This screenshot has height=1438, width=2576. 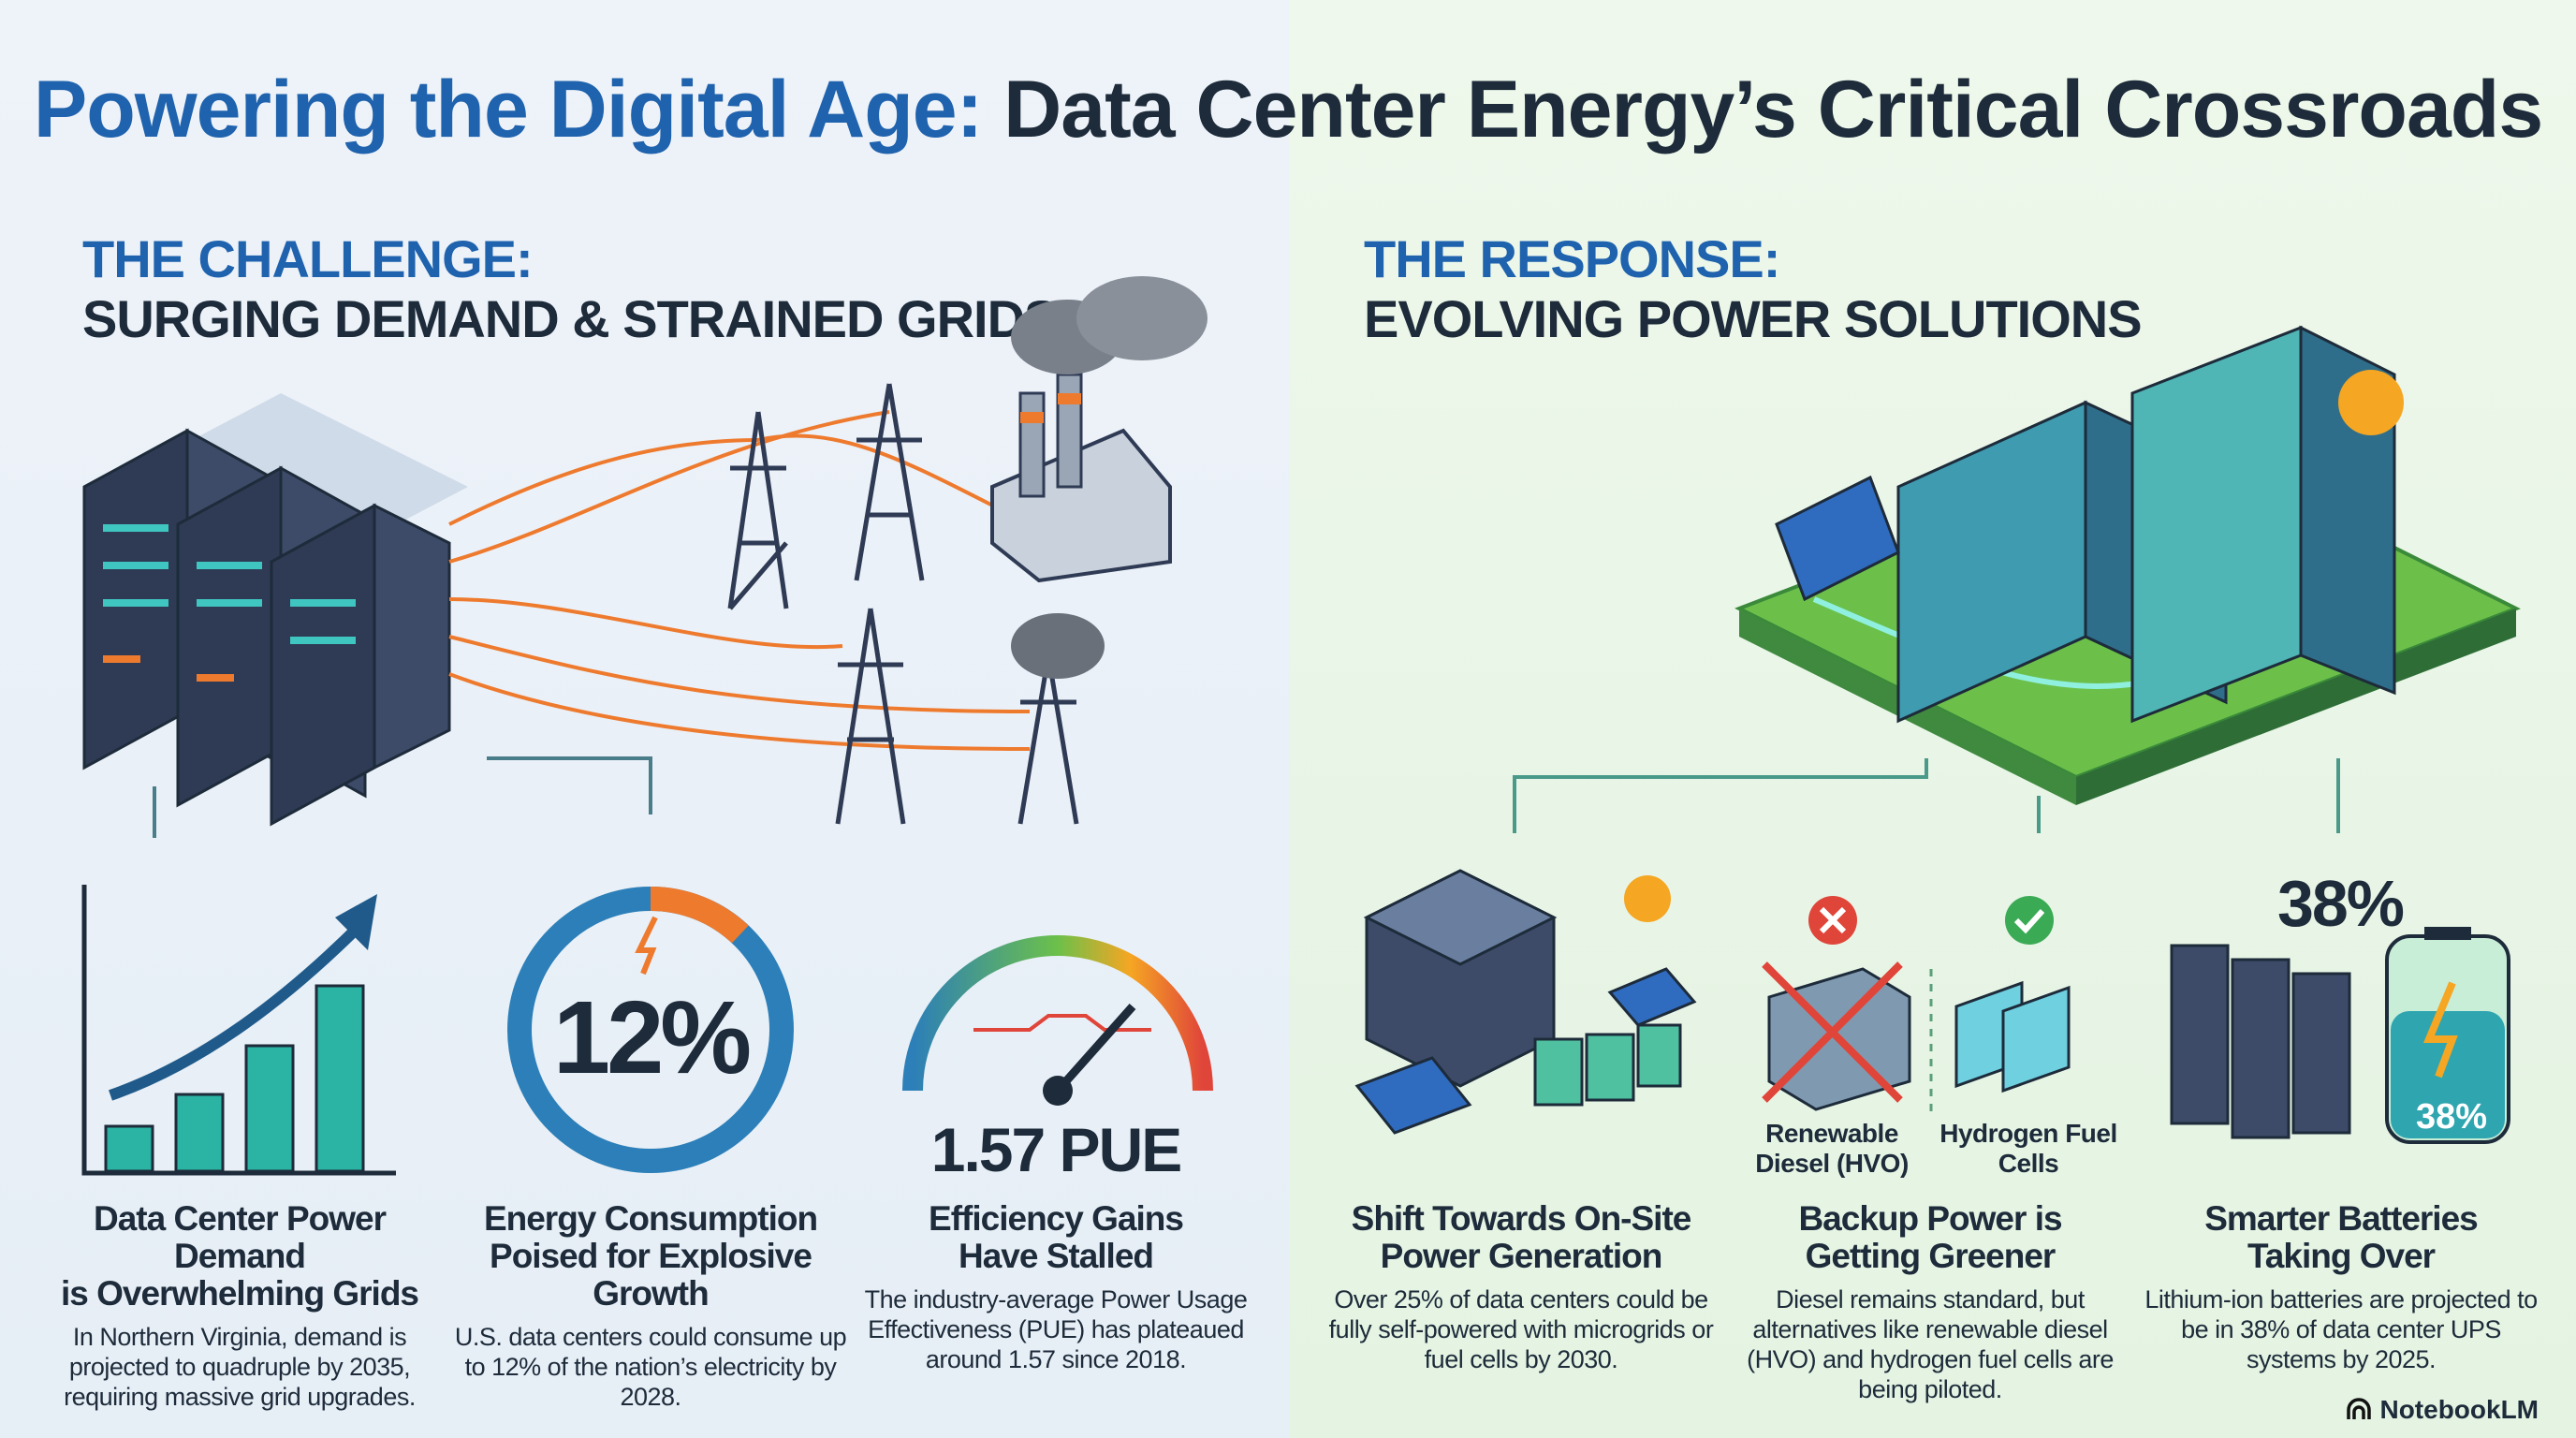 What do you see at coordinates (1930, 1256) in the screenshot?
I see `item-heading: Getting Greener` at bounding box center [1930, 1256].